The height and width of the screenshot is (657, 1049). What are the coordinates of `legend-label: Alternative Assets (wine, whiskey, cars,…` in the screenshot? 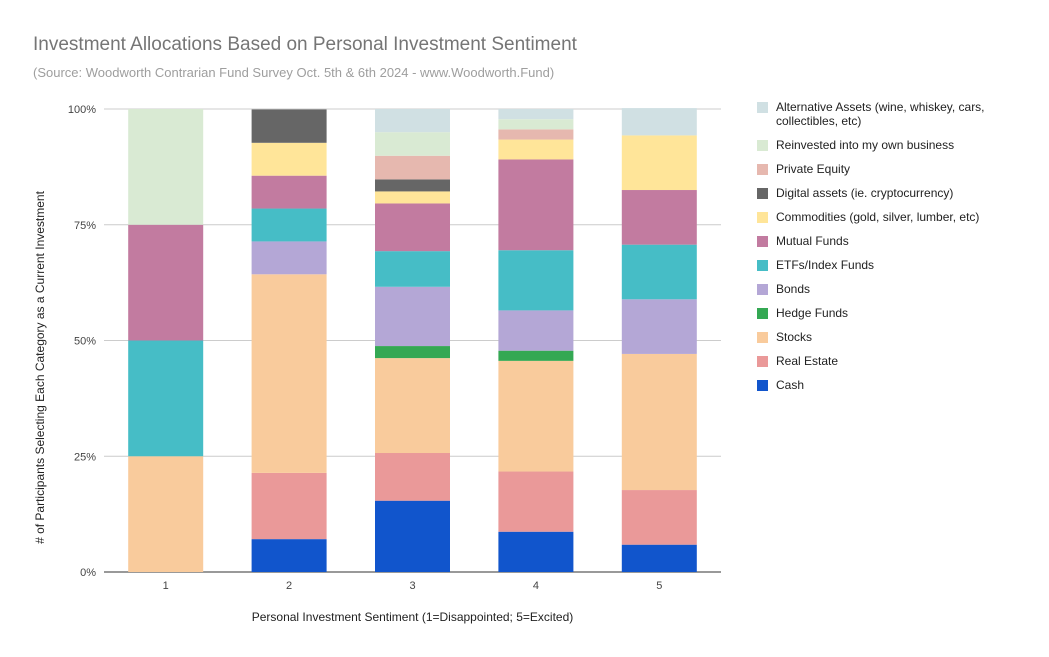 It's located at (880, 114).